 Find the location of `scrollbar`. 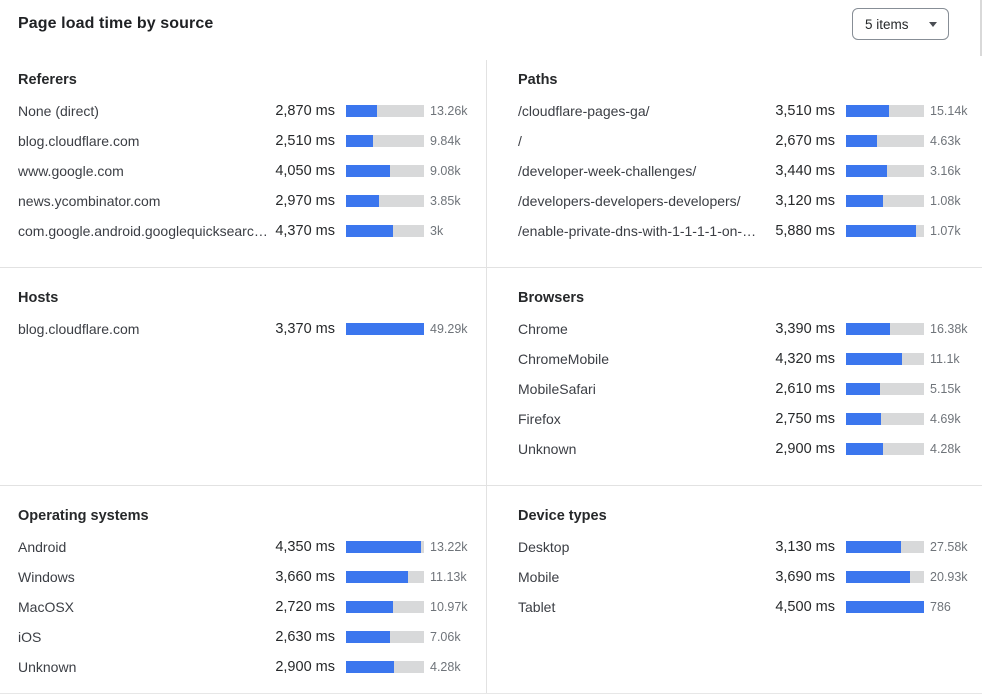

scrollbar is located at coordinates (981, 28).